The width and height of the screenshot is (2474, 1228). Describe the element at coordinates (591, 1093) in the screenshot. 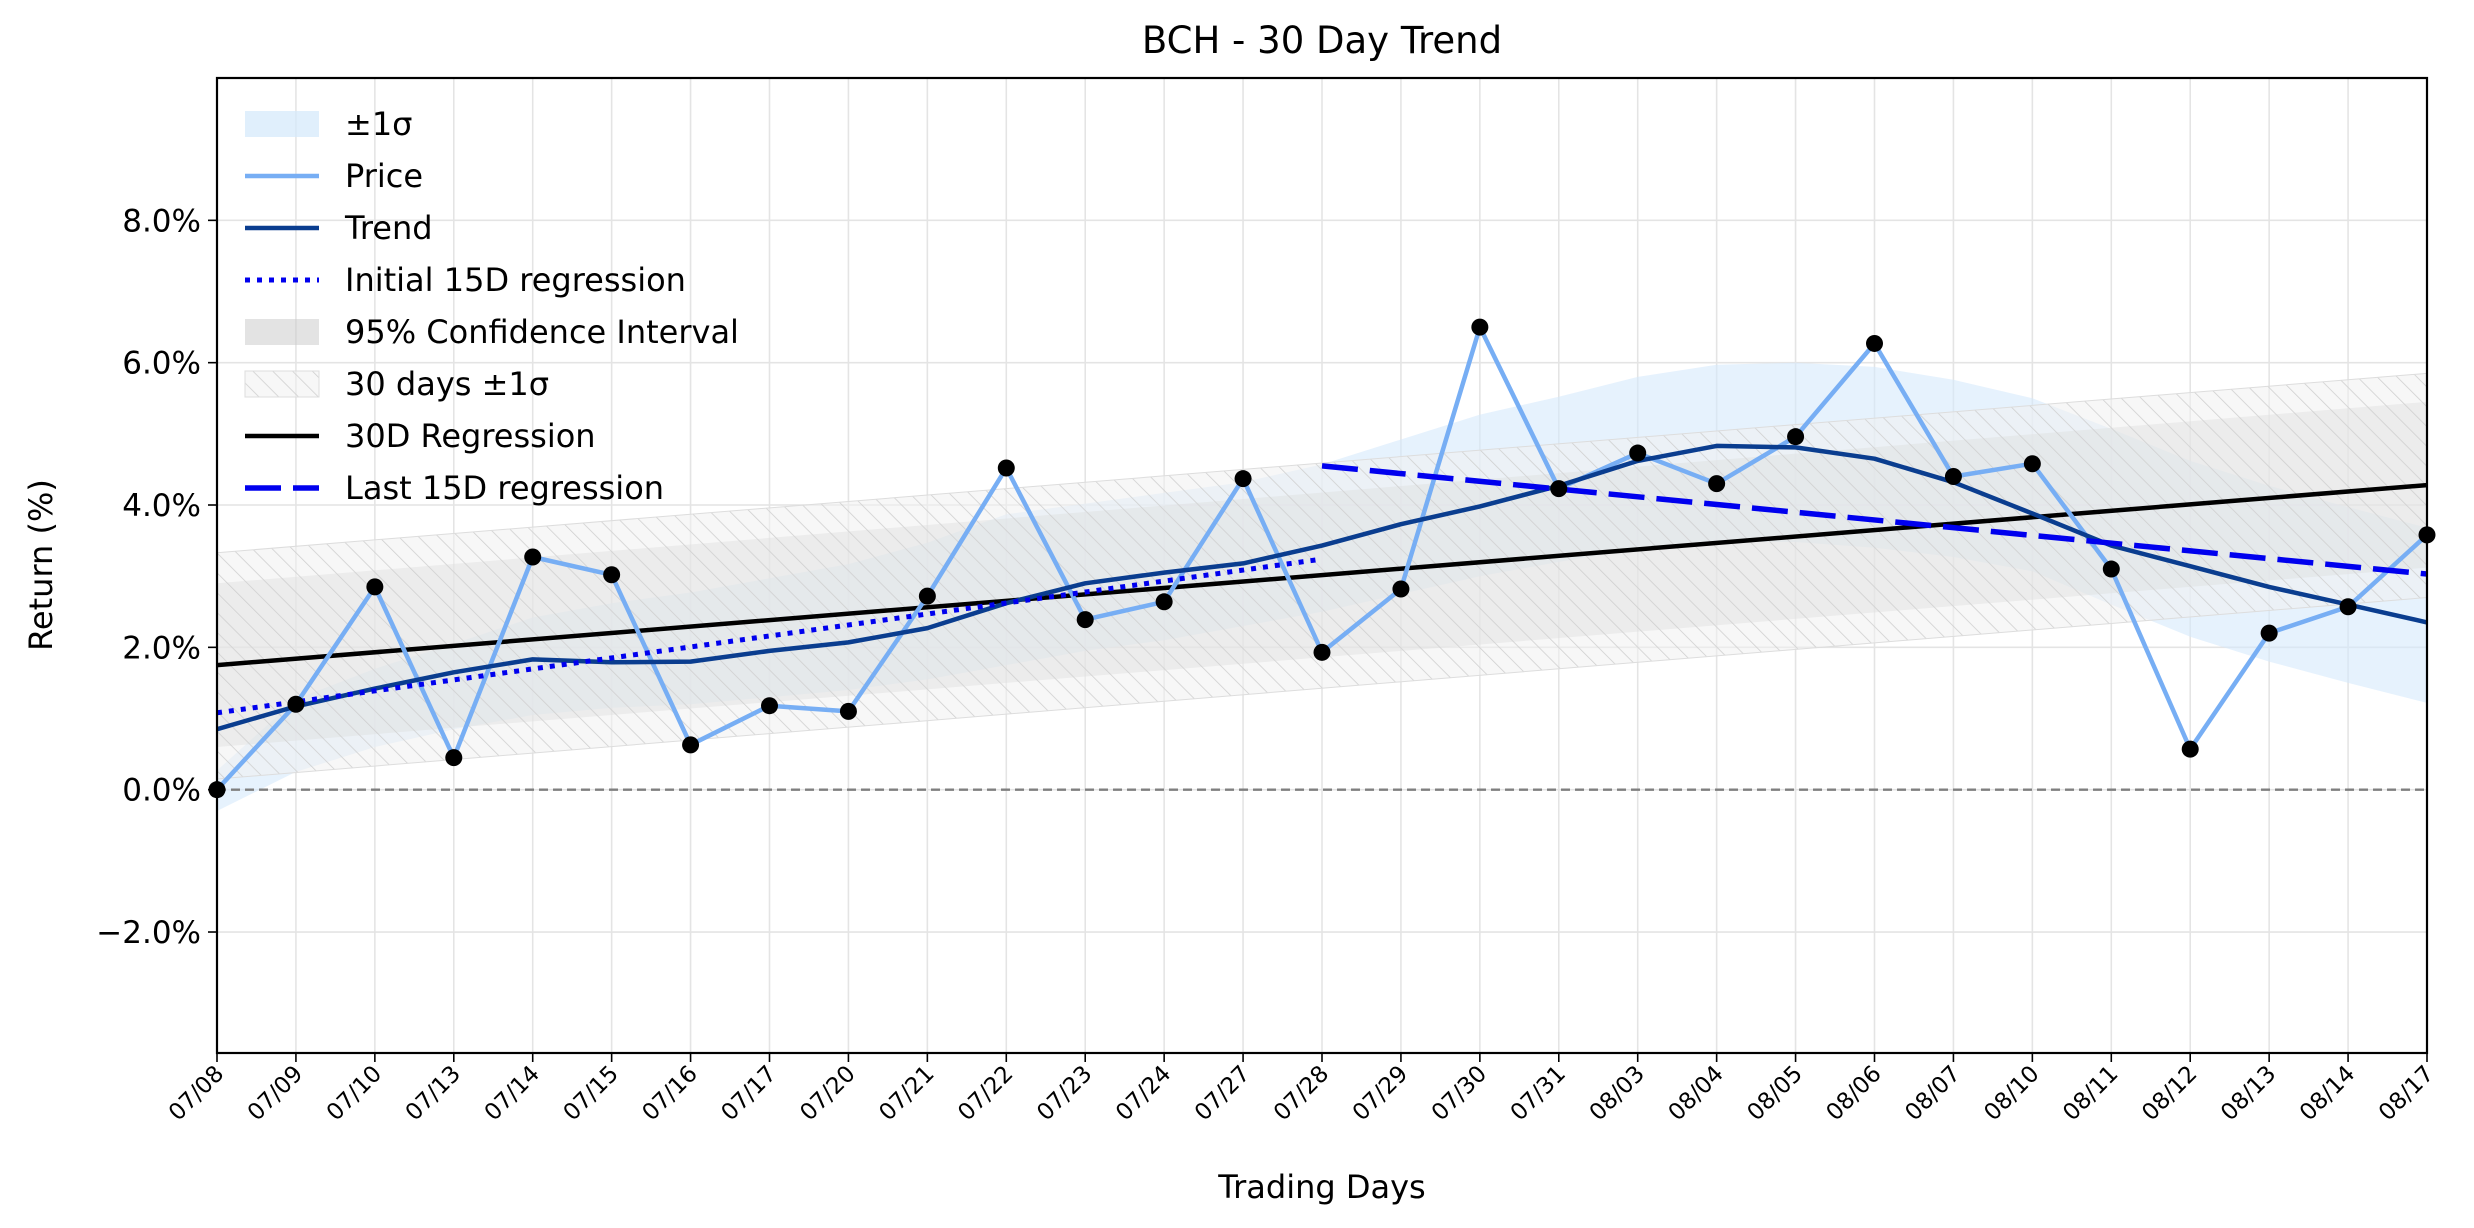

I see `x-tick-label: 07/15` at that location.